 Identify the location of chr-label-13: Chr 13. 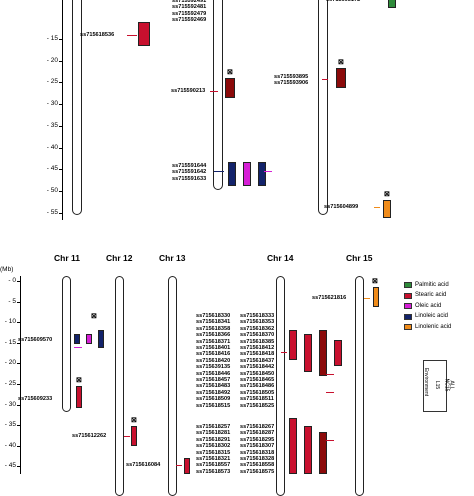
(172, 258).